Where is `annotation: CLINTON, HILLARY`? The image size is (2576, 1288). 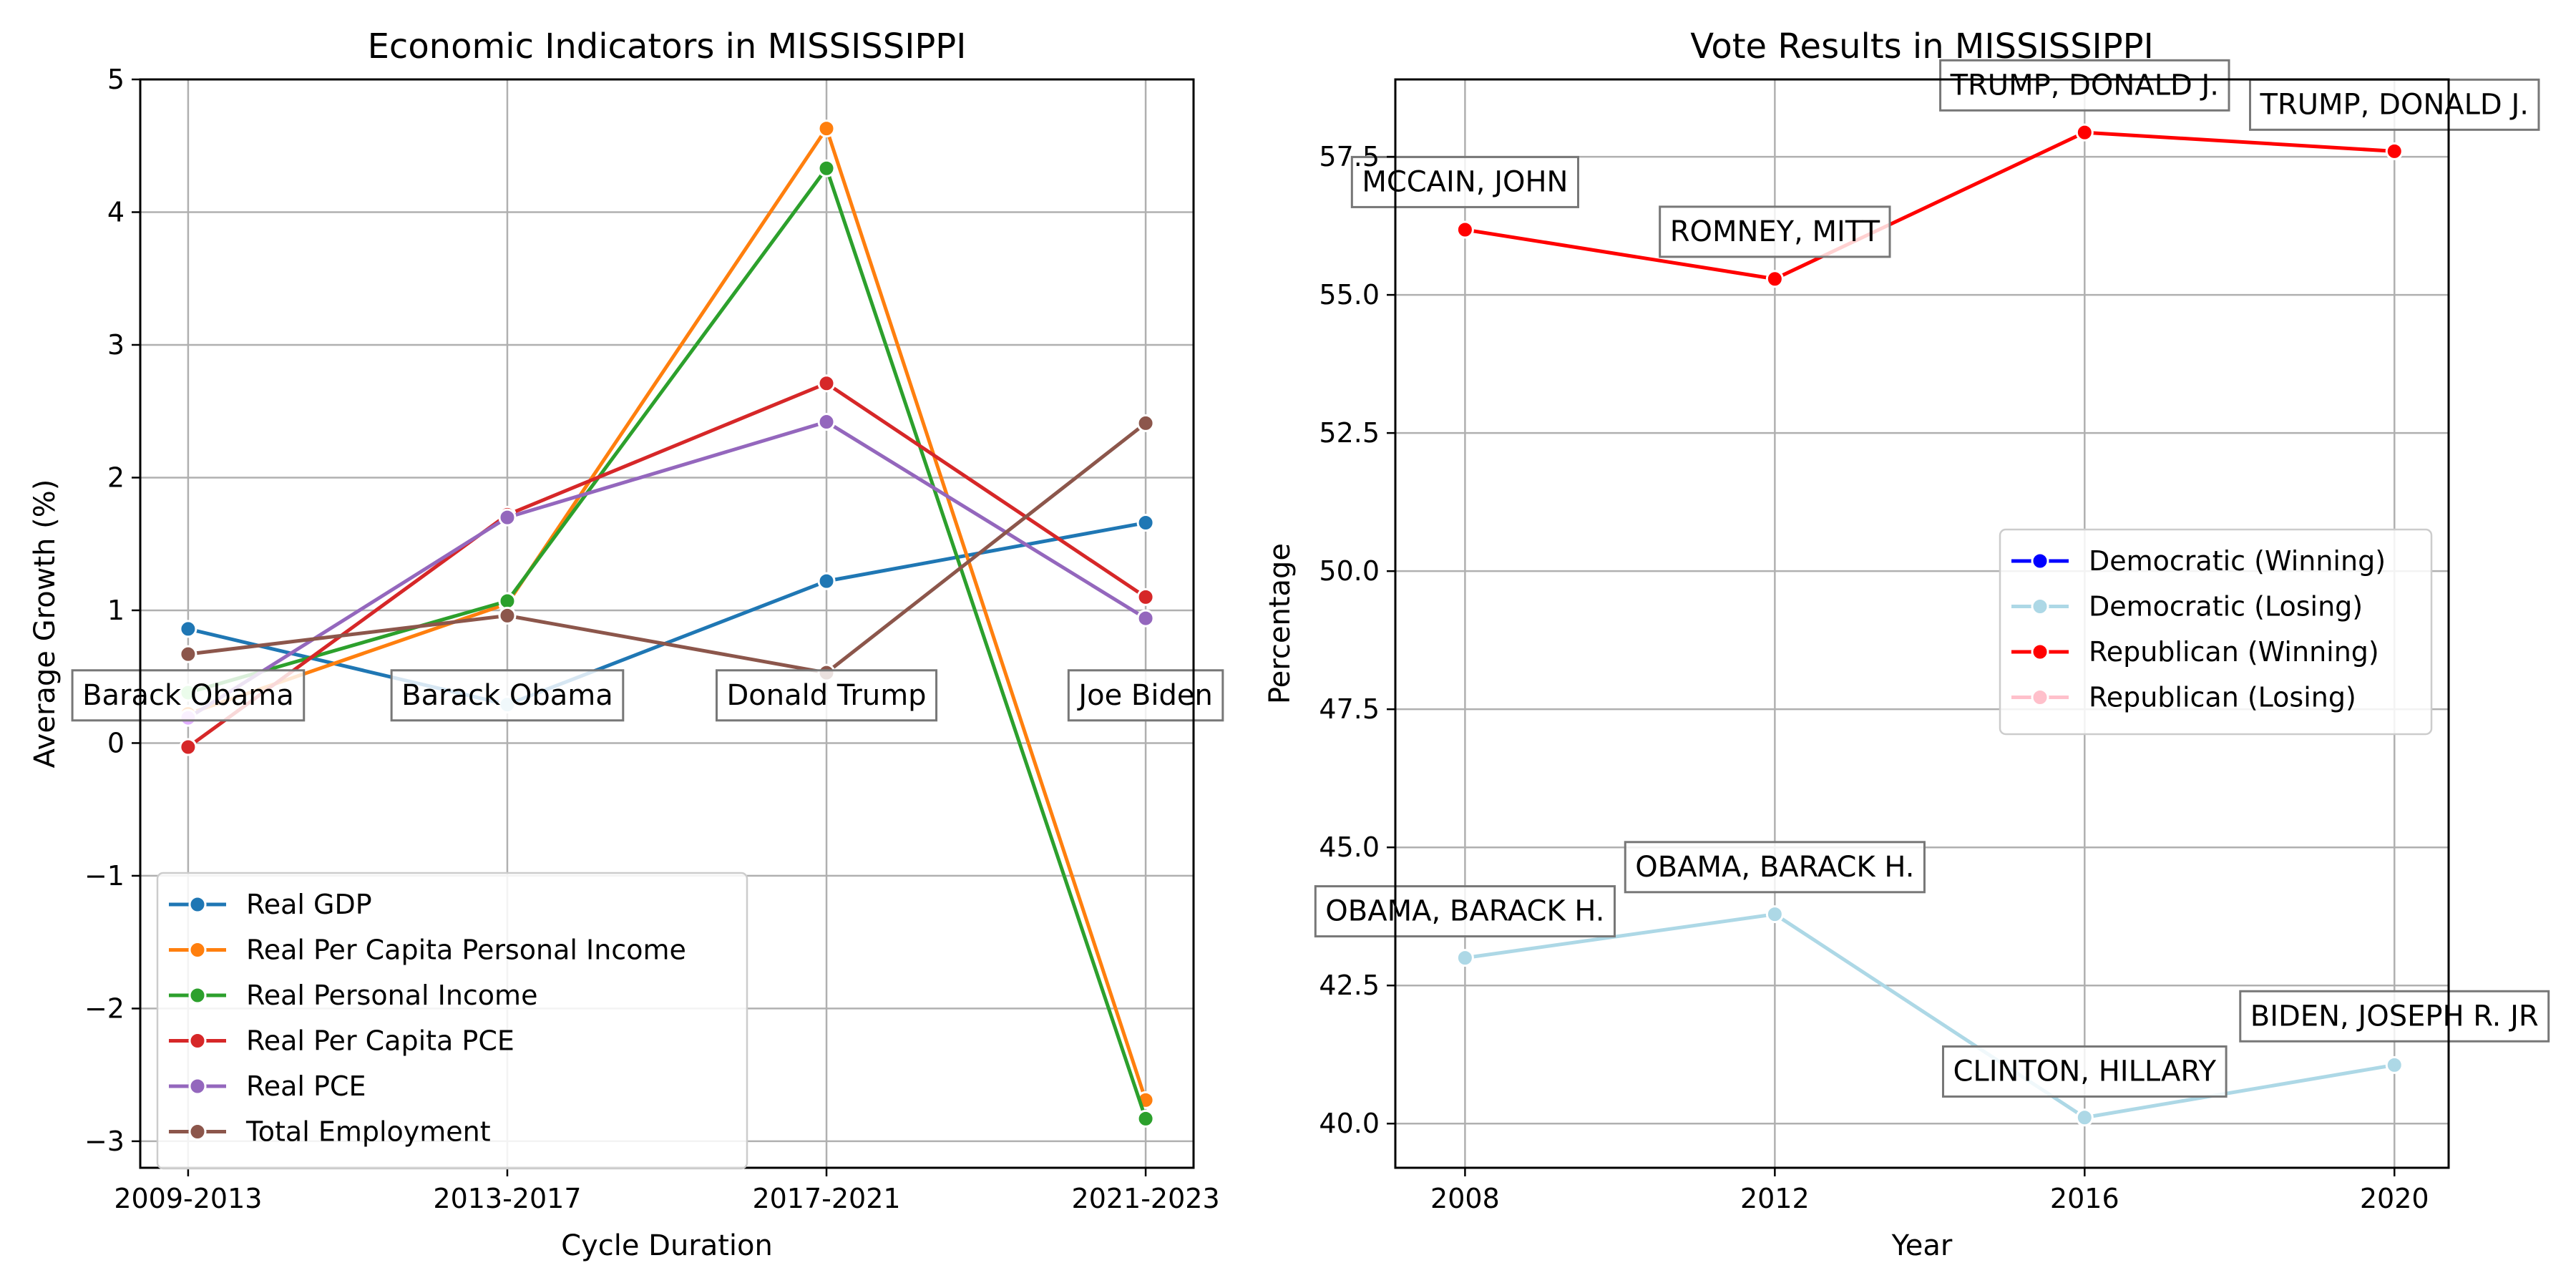
annotation: CLINTON, HILLARY is located at coordinates (2084, 1071).